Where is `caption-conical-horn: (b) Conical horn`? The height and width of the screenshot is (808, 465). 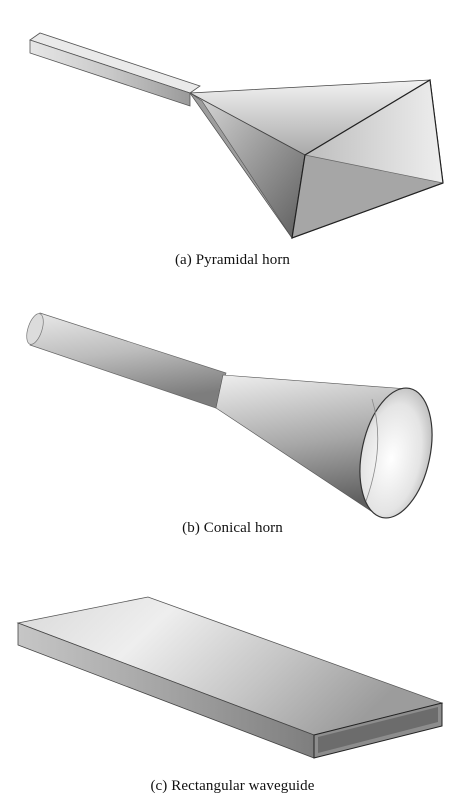
caption-conical-horn: (b) Conical horn is located at coordinates (232, 528).